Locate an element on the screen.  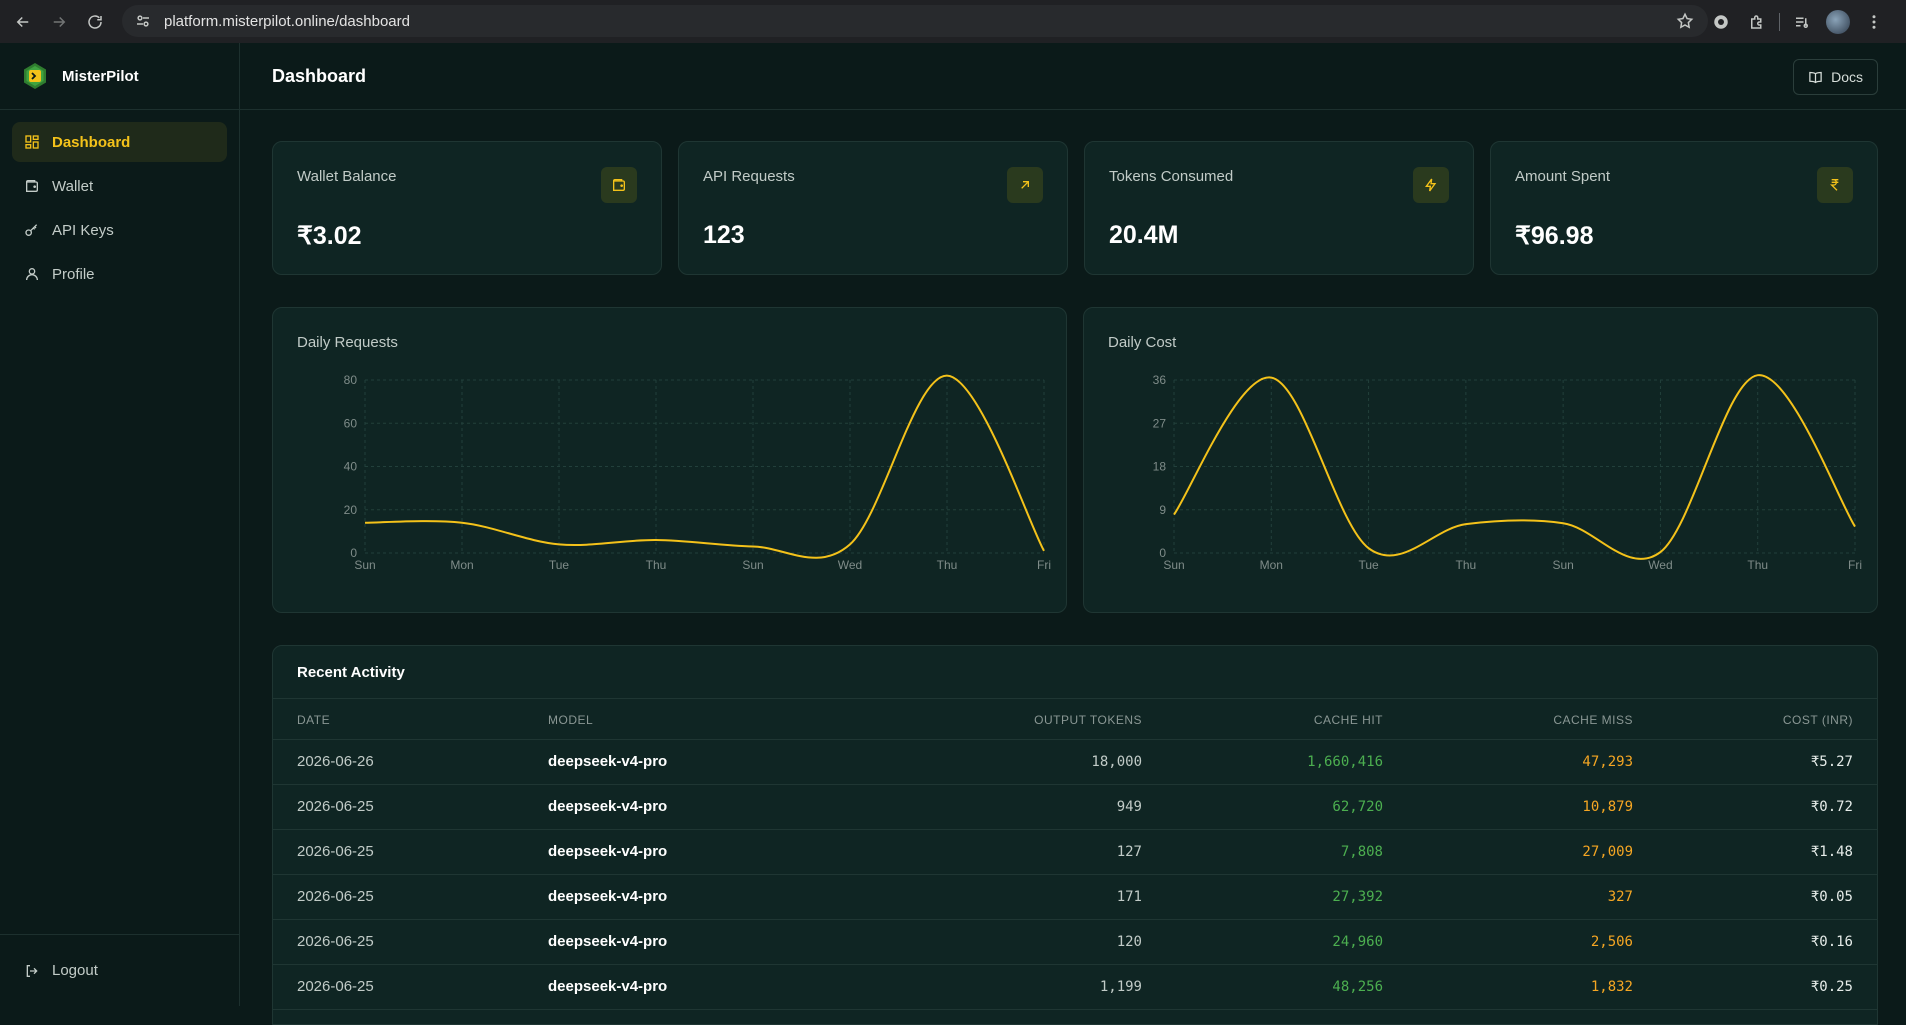
column-header-cache-miss: CACHE MISS is located at coordinates (1593, 720).